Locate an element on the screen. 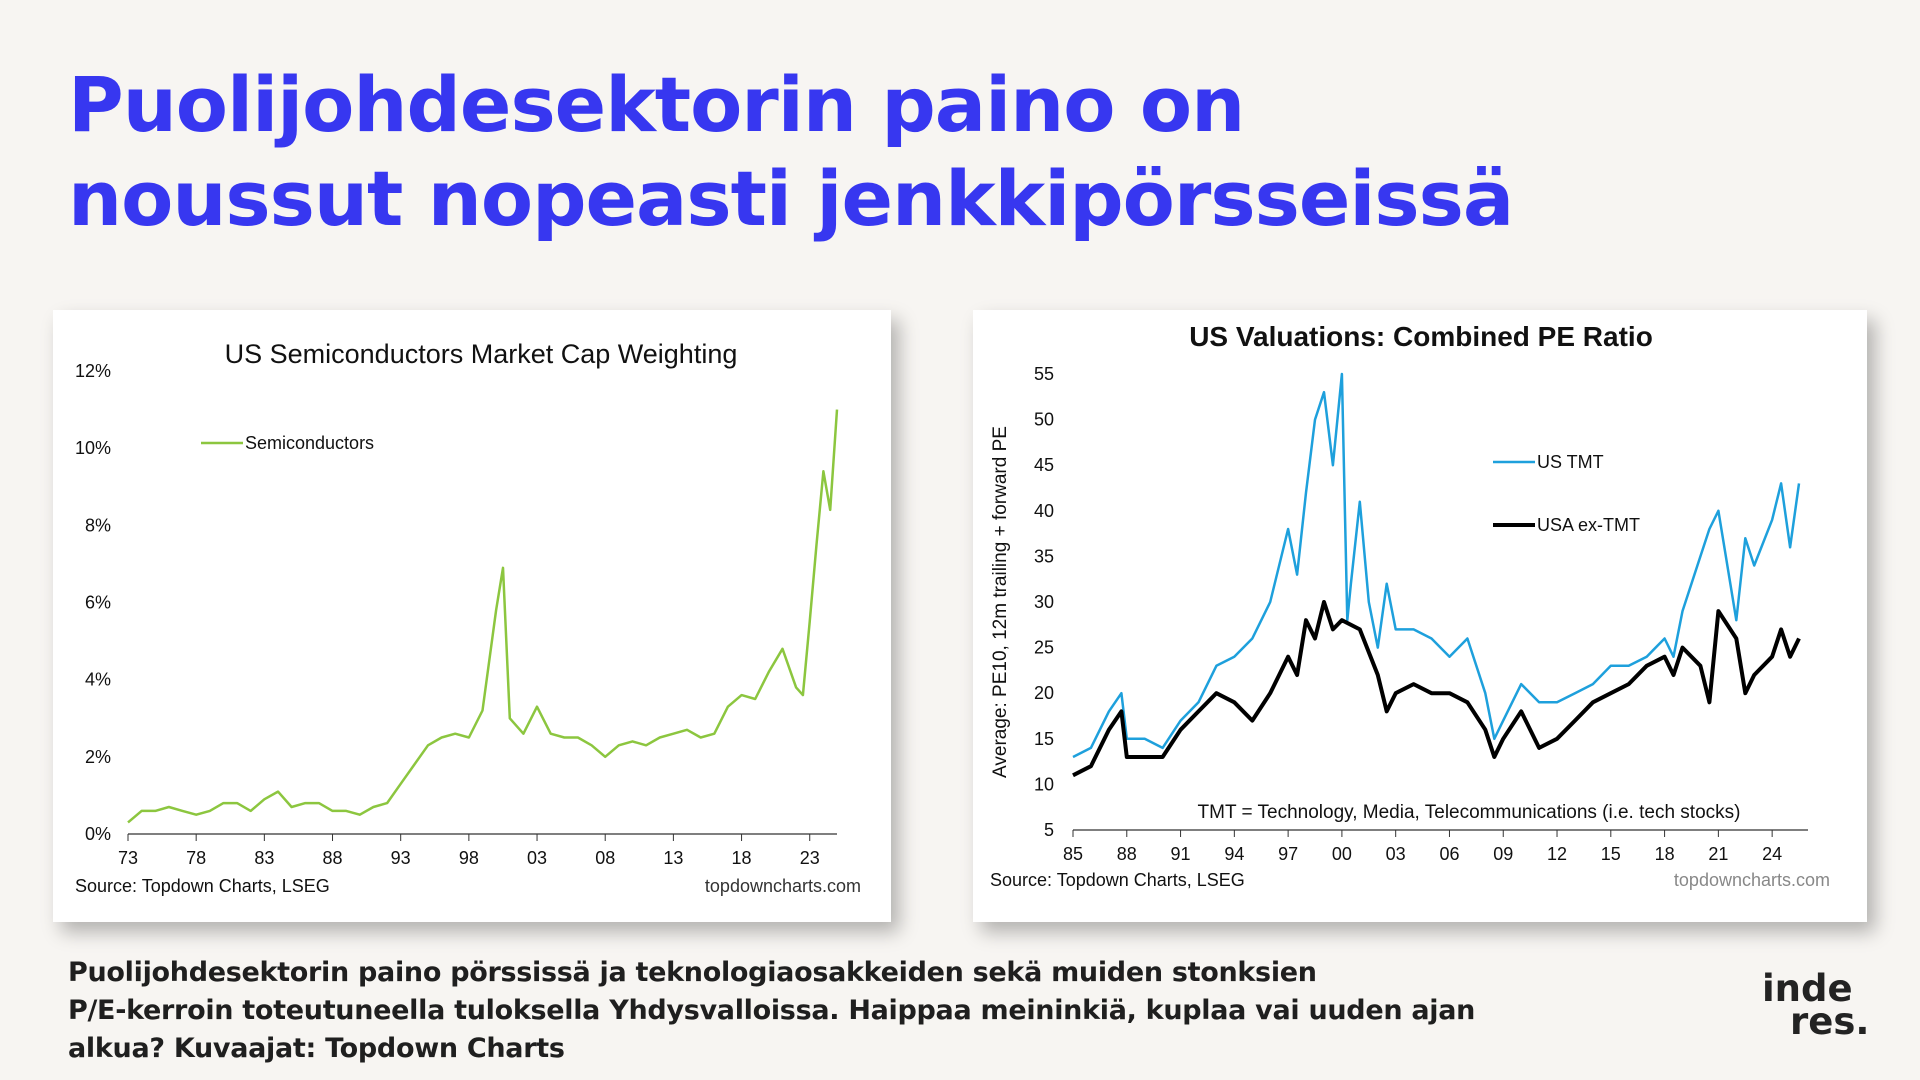  y-tick-label: 45 is located at coordinates (1044, 465).